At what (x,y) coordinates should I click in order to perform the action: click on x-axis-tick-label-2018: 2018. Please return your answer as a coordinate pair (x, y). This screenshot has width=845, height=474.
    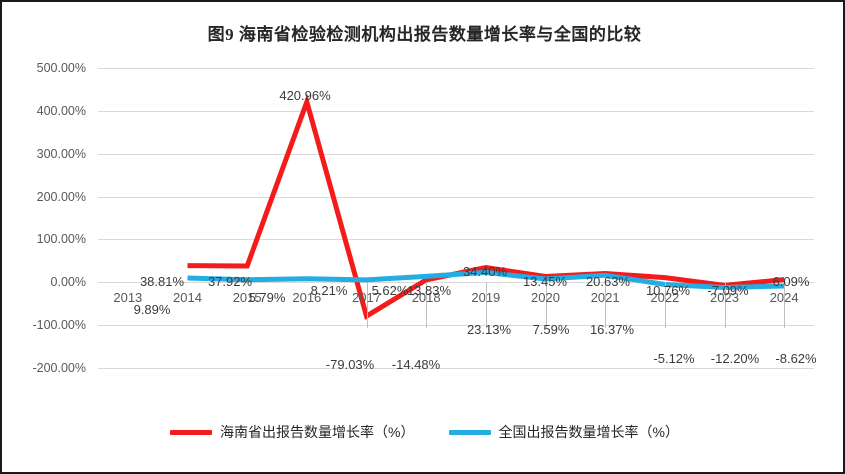
    Looking at the image, I should click on (426, 298).